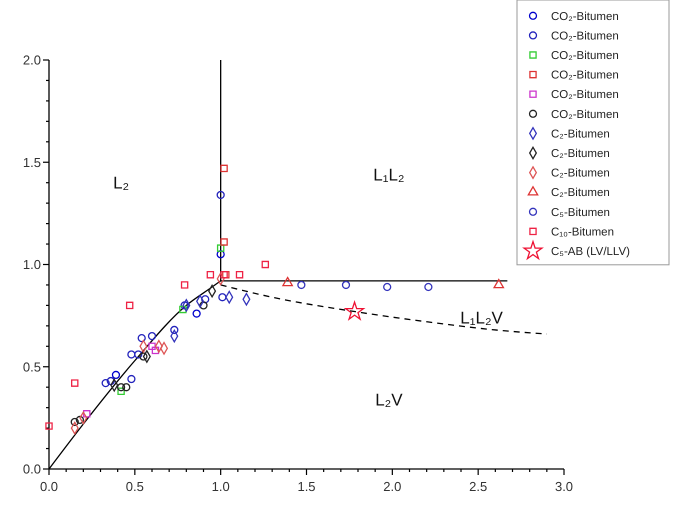 Image resolution: width=681 pixels, height=511 pixels. I want to click on annotation: L₂V, so click(389, 400).